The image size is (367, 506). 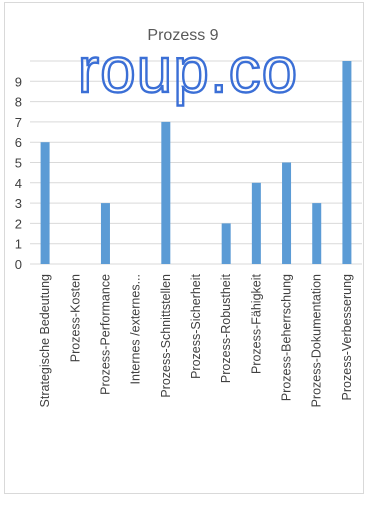 I want to click on y-tick-label: 6, so click(x=18, y=142).